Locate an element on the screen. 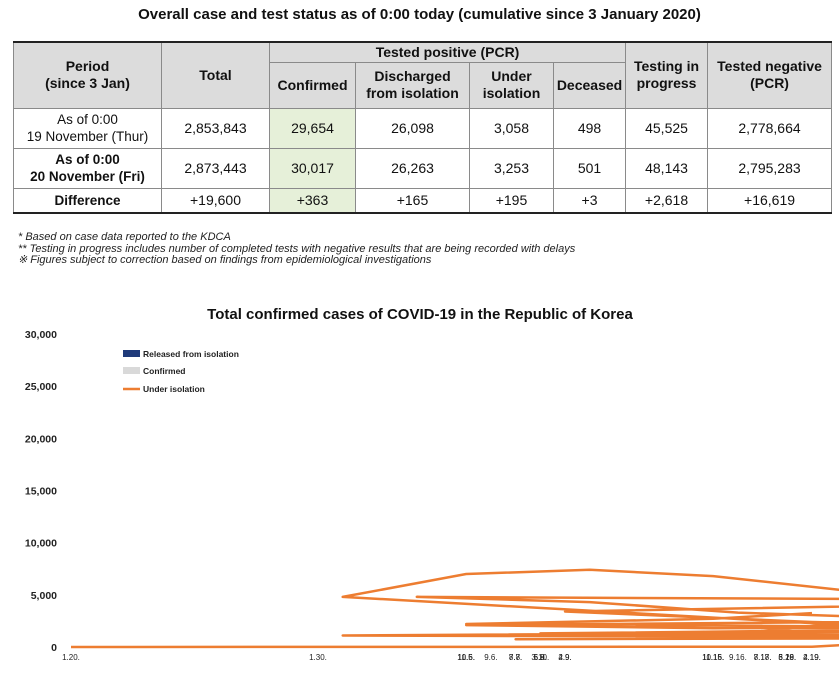 The image size is (839, 684). legend-swatch-released is located at coordinates (131, 353).